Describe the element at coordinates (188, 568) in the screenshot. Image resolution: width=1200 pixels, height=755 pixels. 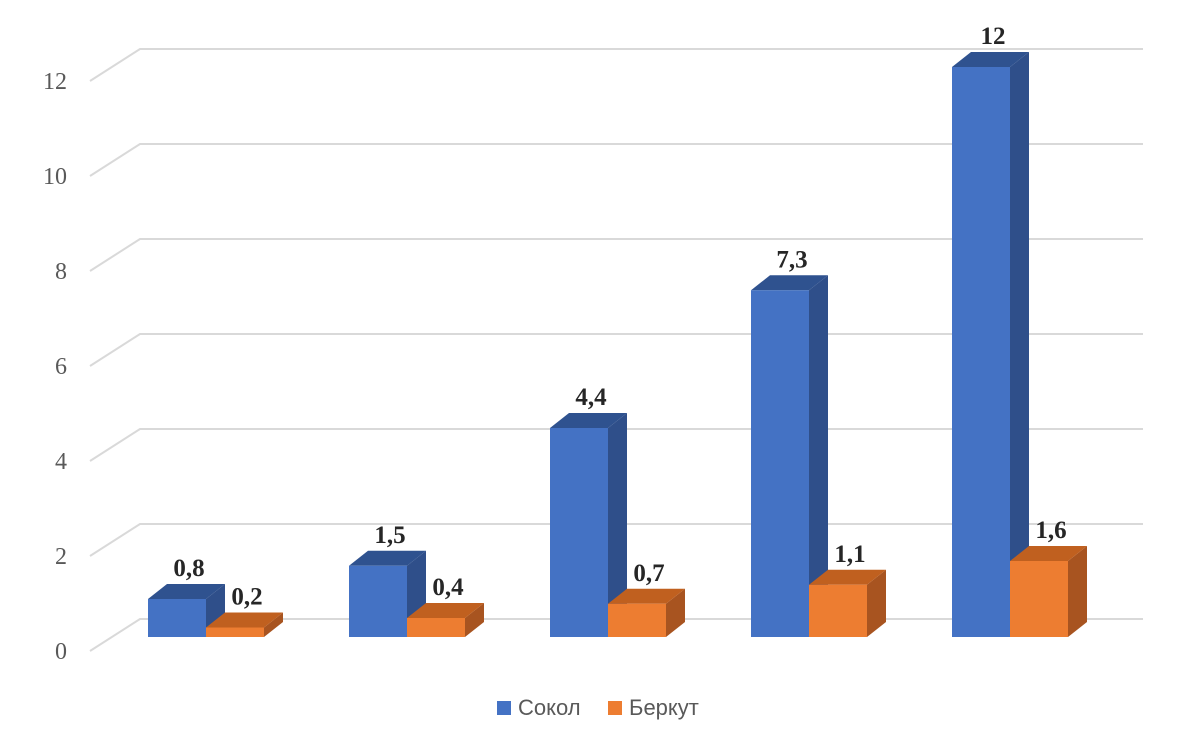
I see `data-label: 0,8` at that location.